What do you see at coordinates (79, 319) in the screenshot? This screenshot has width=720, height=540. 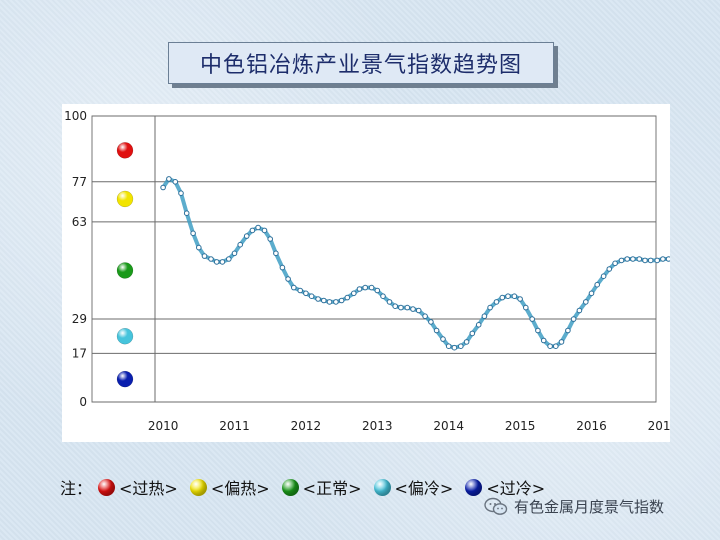 I see `y-tick-label: 29` at bounding box center [79, 319].